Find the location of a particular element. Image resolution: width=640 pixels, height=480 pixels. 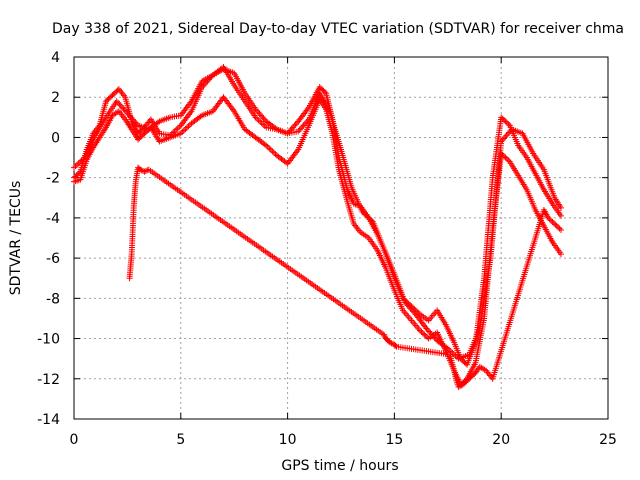

y-tick-label: 4 is located at coordinates (55, 58).